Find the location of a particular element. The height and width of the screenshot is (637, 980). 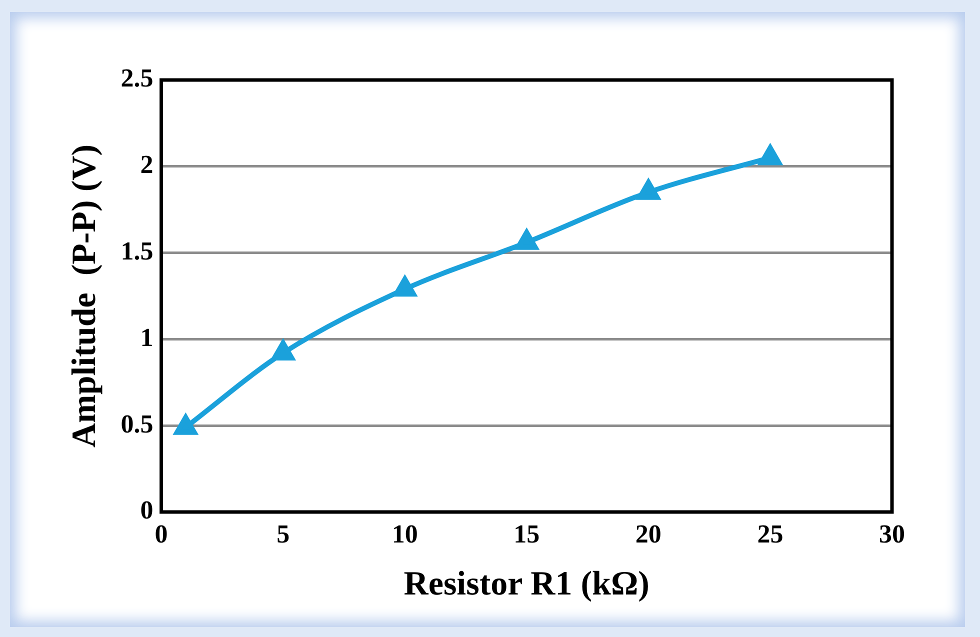

y-tick-label: 2.5 is located at coordinates (137, 78).